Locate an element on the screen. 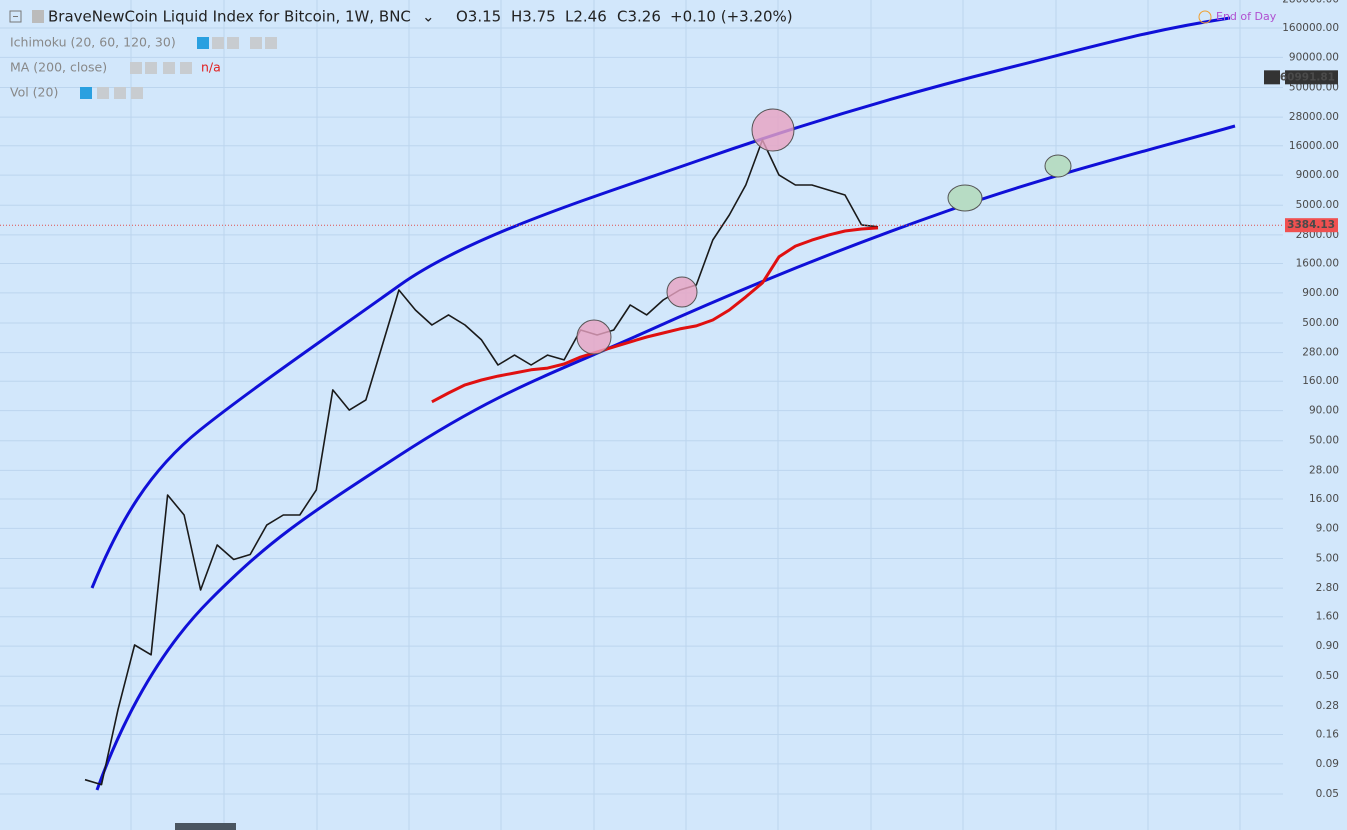  y-tick-label: 16000.00 is located at coordinates (1314, 146).